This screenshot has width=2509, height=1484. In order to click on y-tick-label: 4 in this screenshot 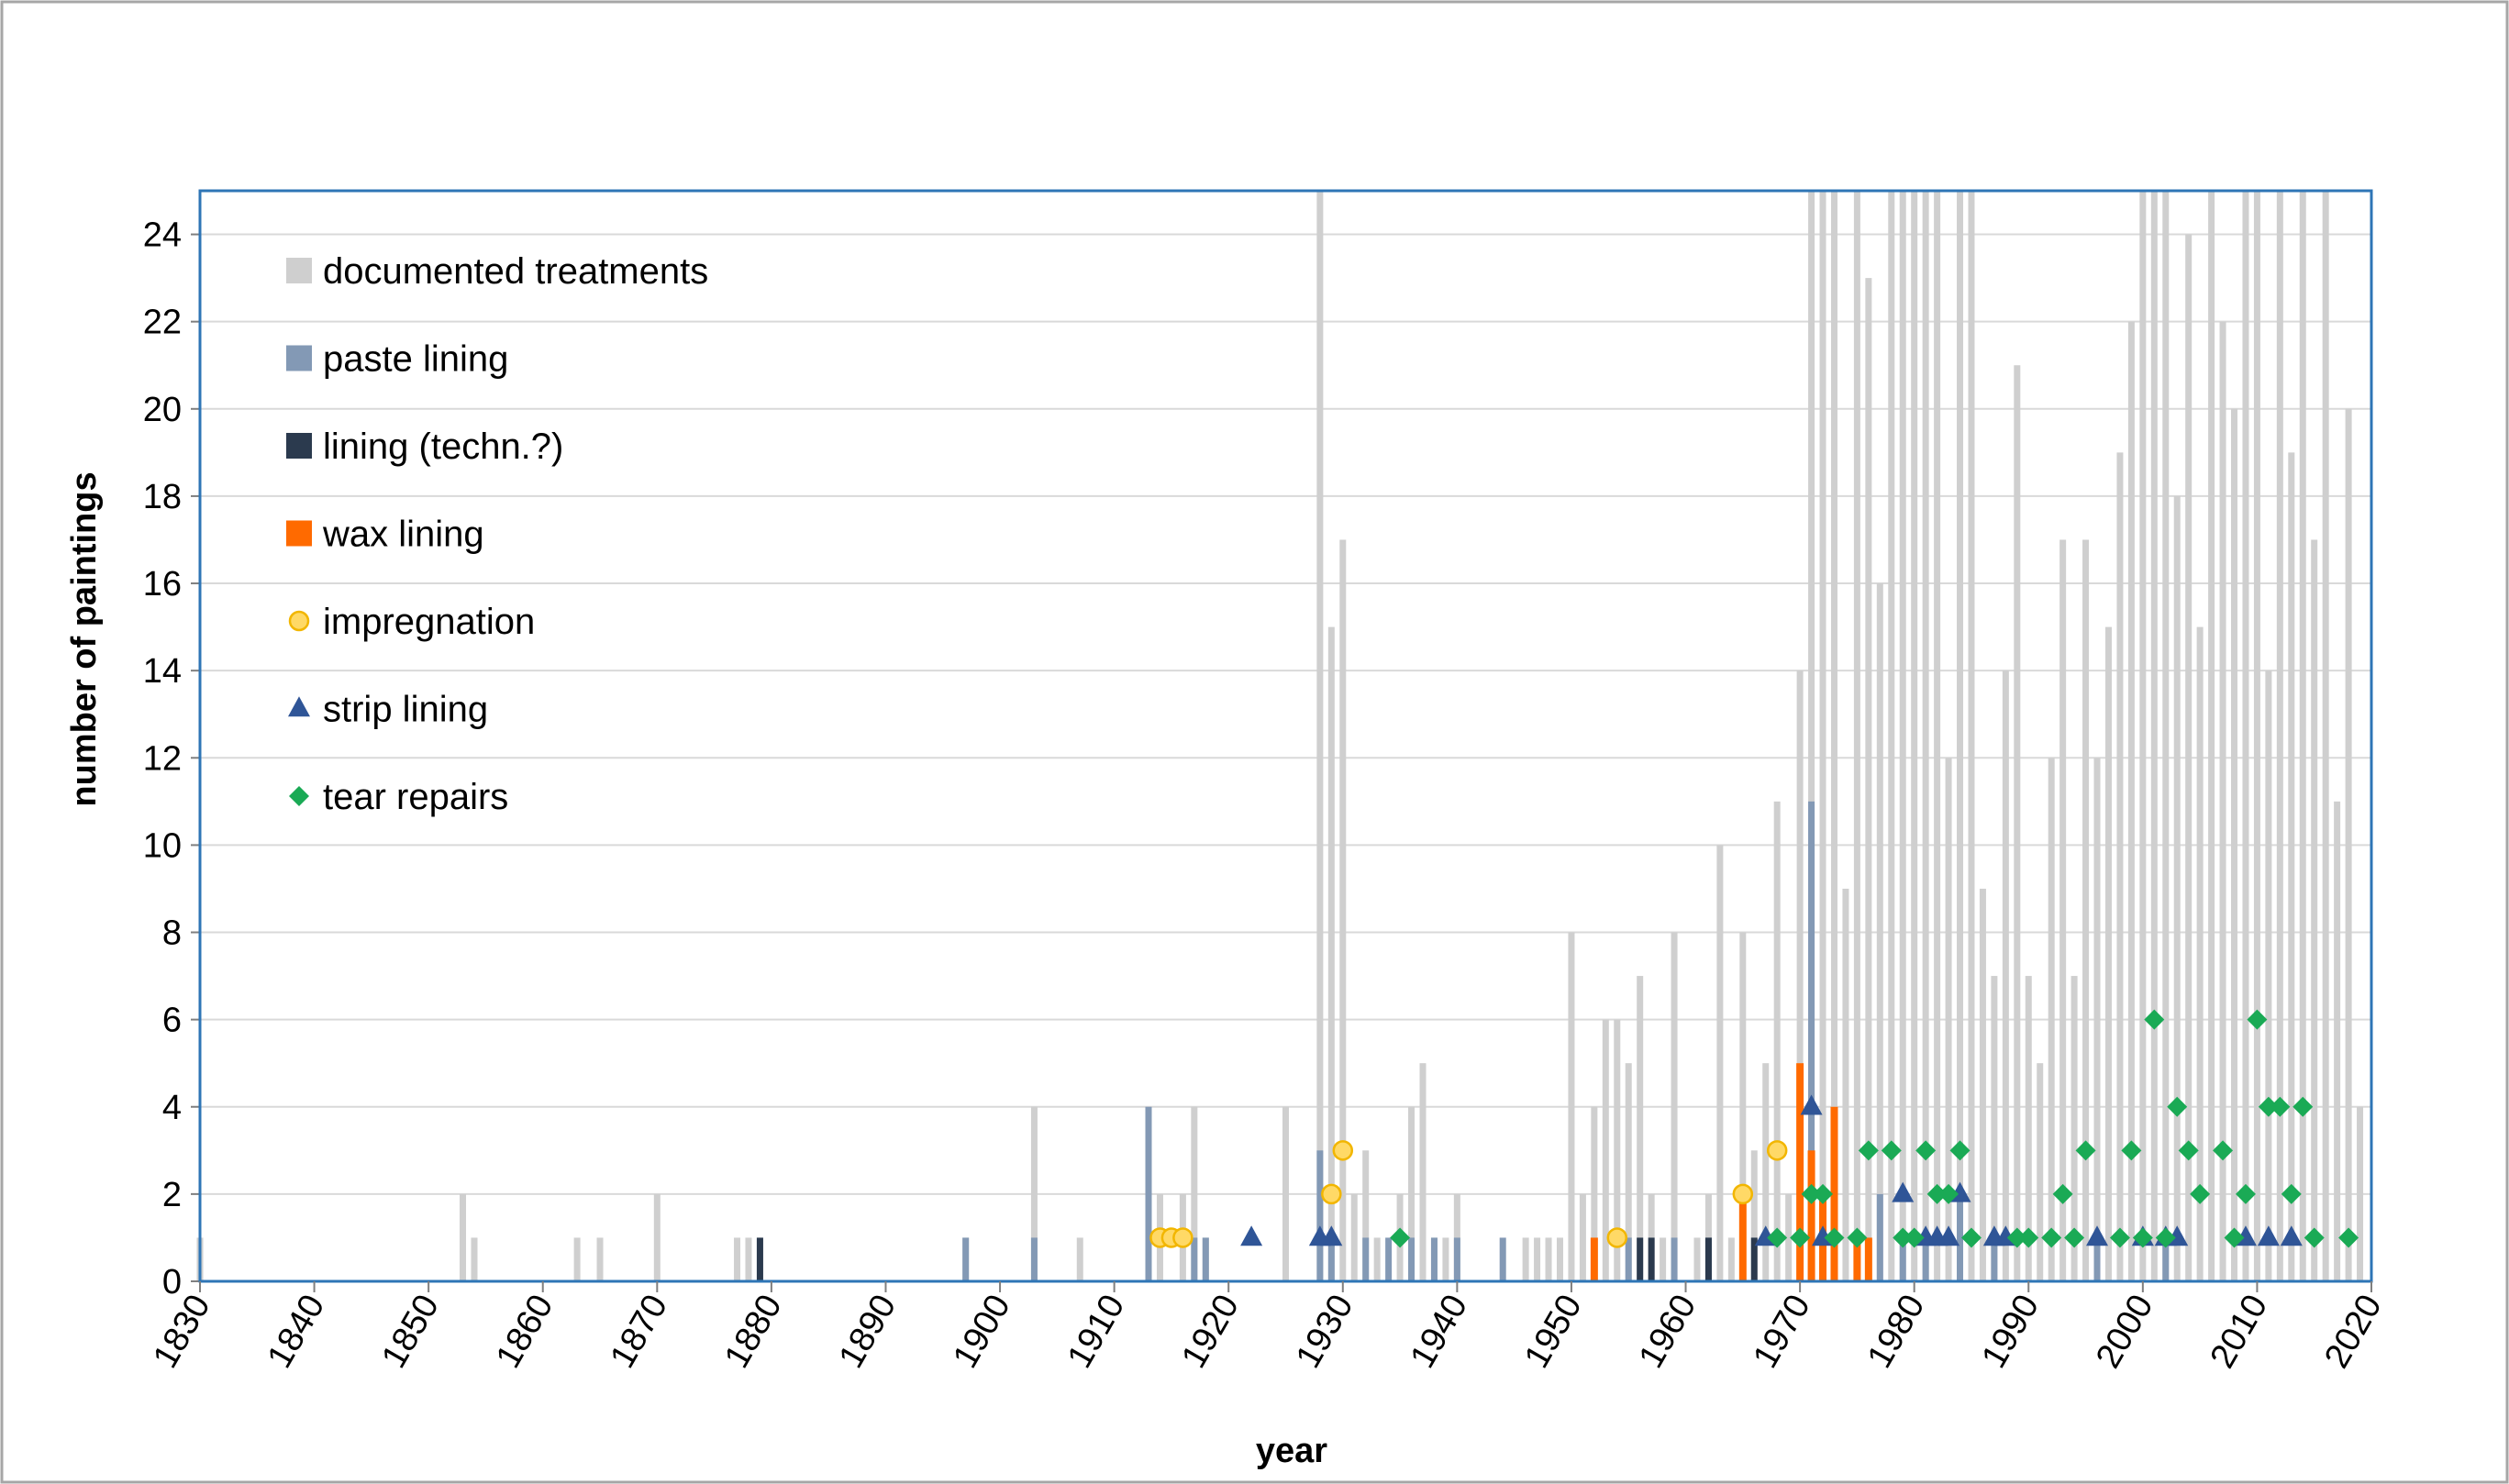, I will do `click(172, 1108)`.